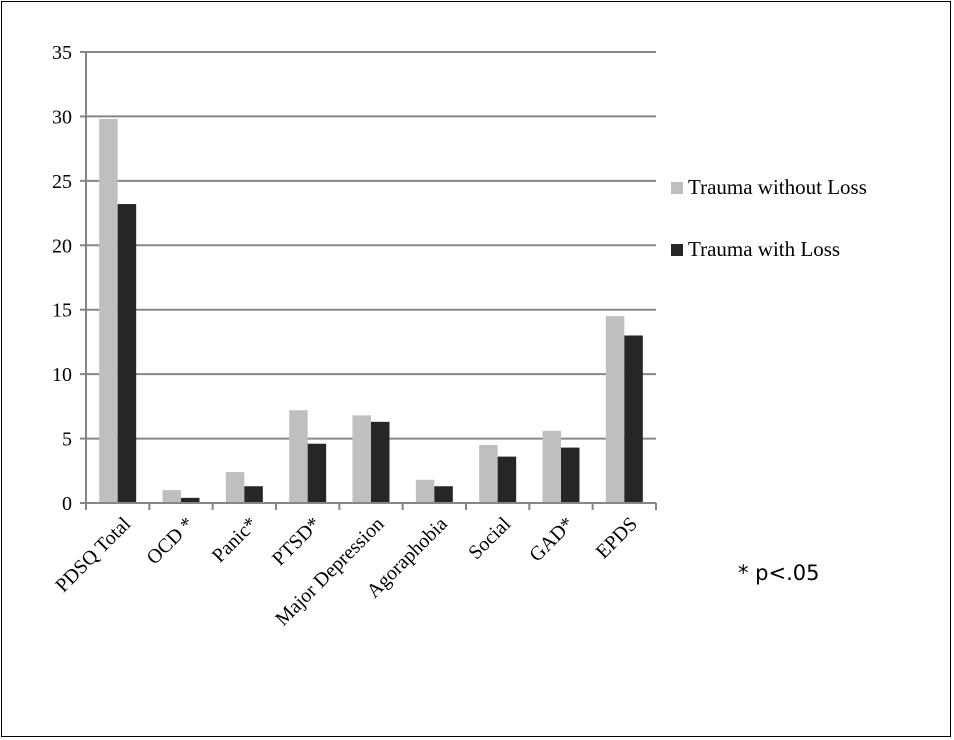  Describe the element at coordinates (62, 375) in the screenshot. I see `y-tick-label: 10` at that location.